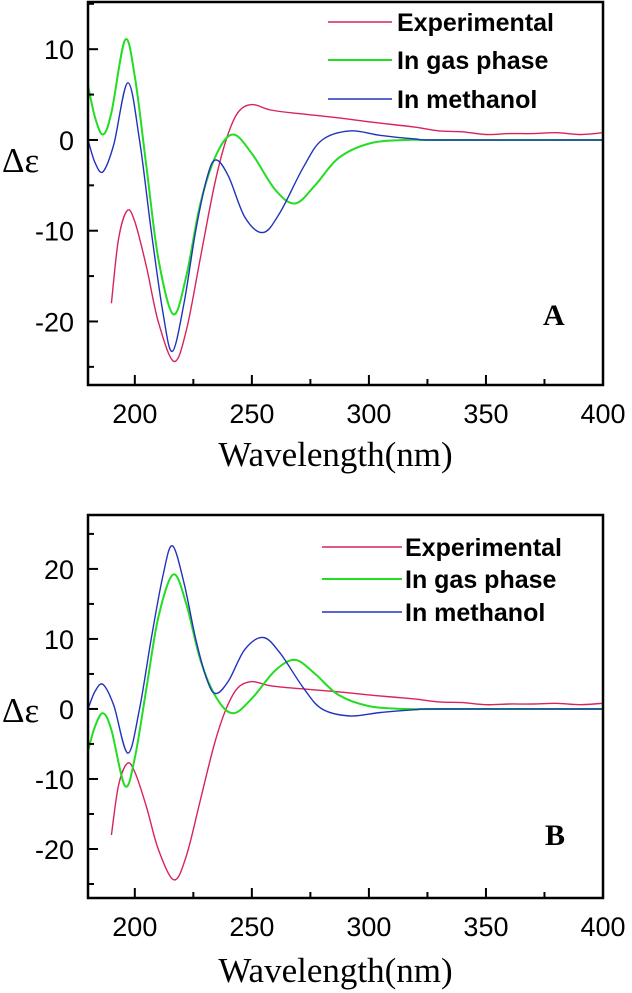 The width and height of the screenshot is (632, 993). I want to click on panel-label: B, so click(555, 835).